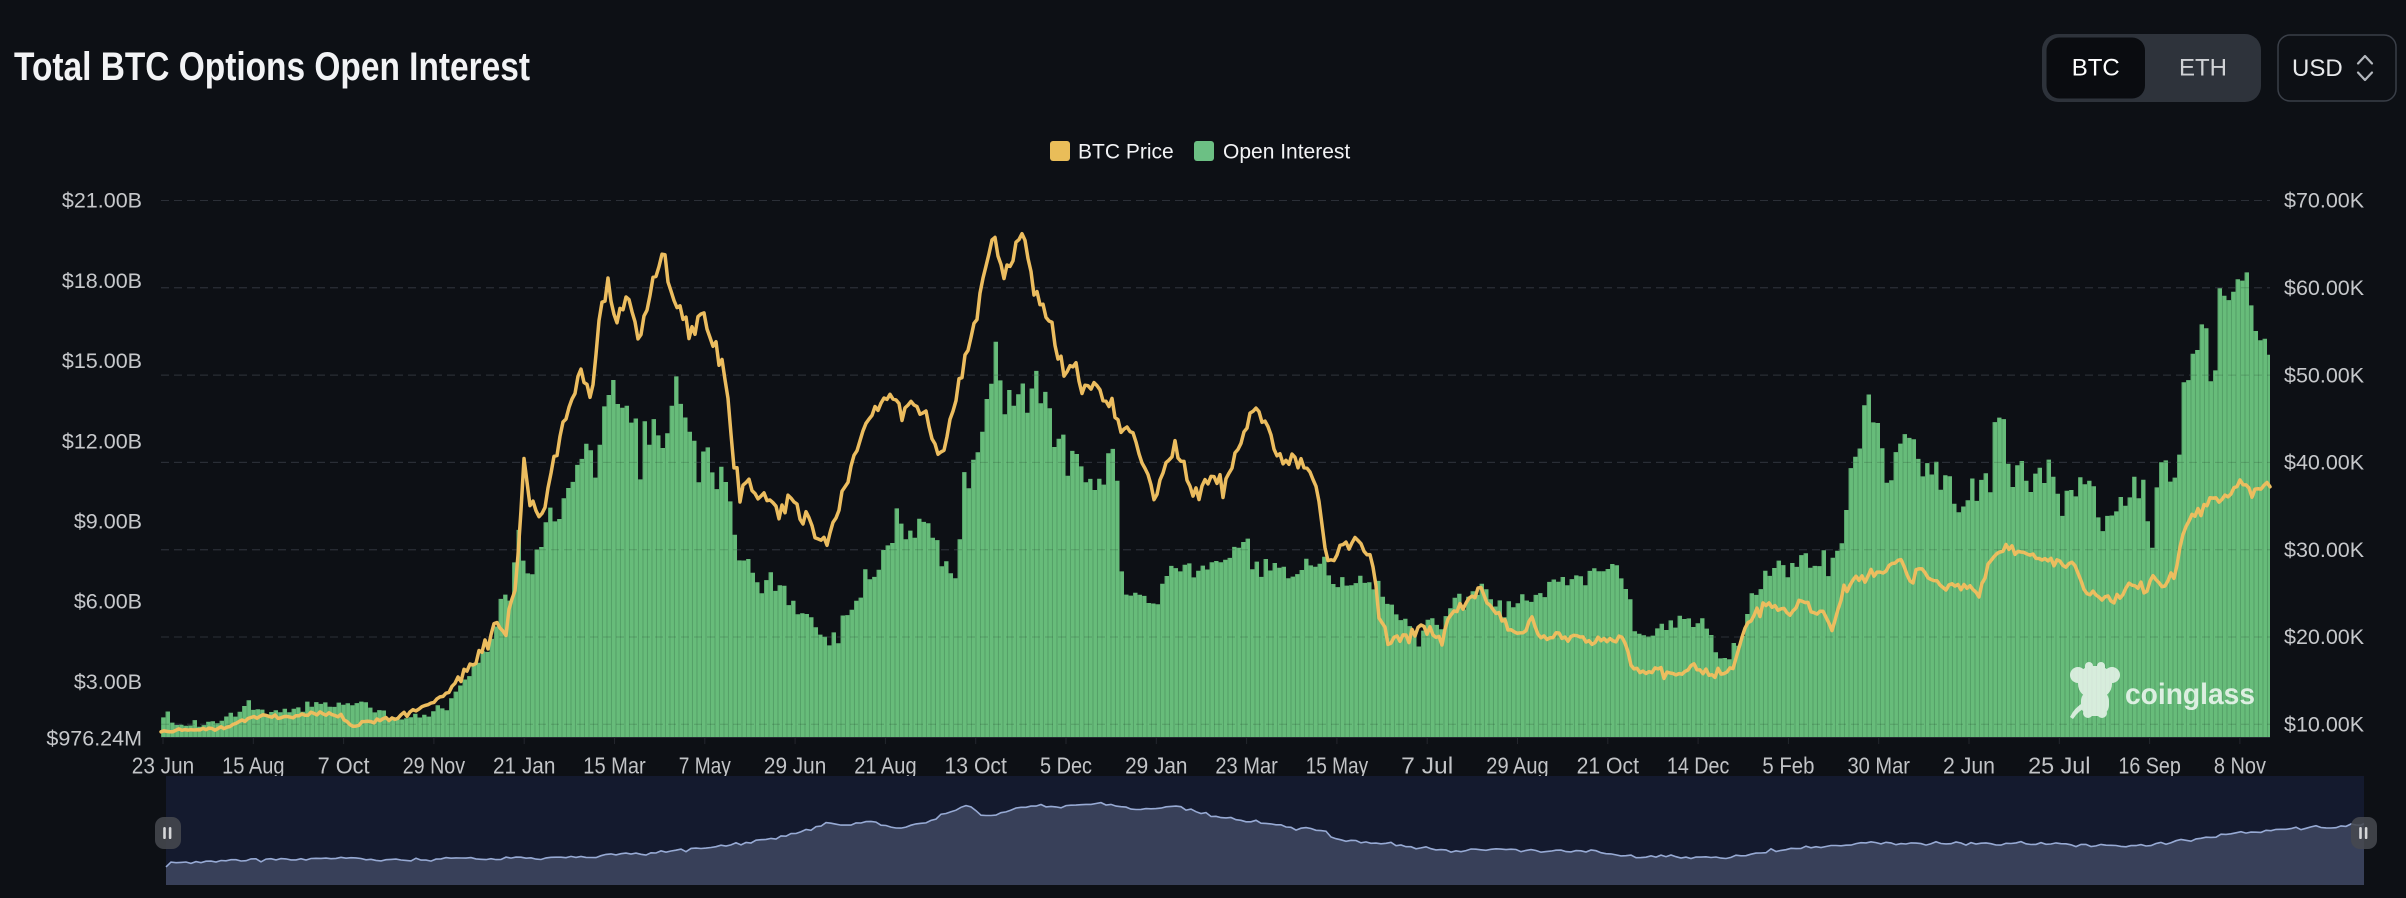 The image size is (2406, 898). I want to click on svg-text: $976.24M, so click(94, 739).